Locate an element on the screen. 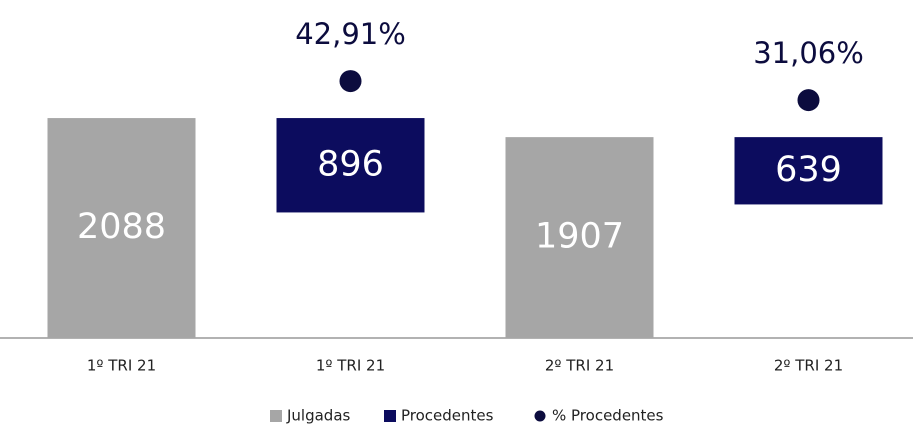  bar-label: 639 is located at coordinates (808, 170).